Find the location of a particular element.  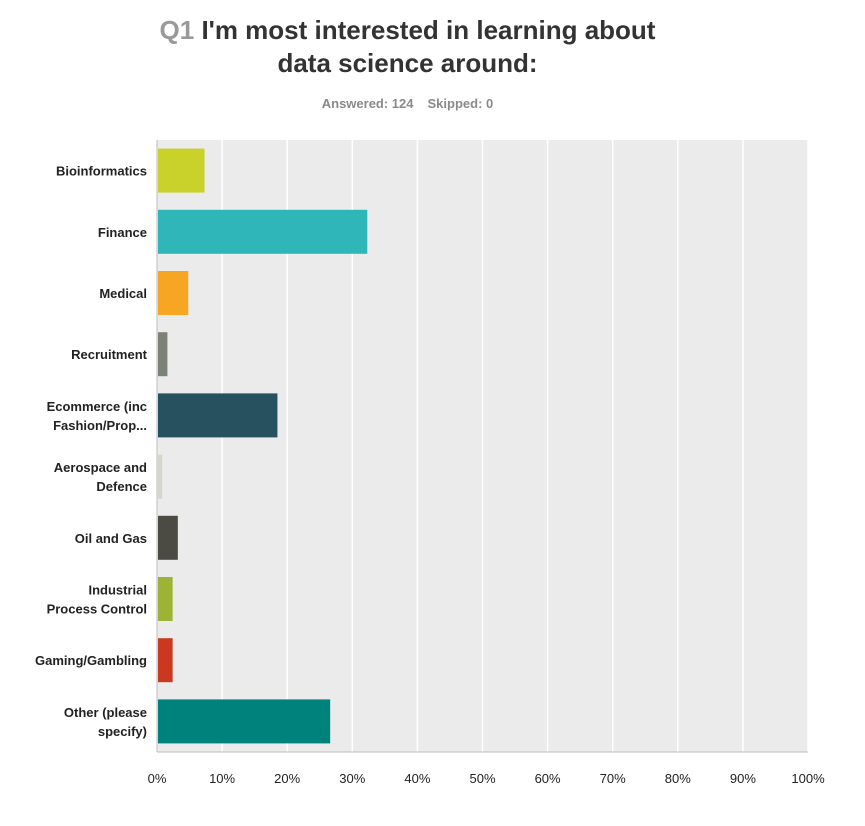

category-label: Ecommerce (inc is located at coordinates (97, 406).